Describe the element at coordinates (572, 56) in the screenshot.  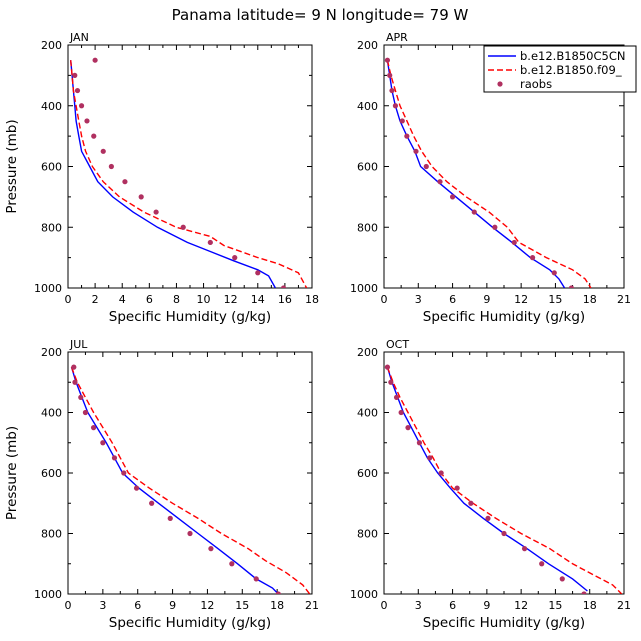
I see `legend-label: b.e12.B1850C5CN` at that location.